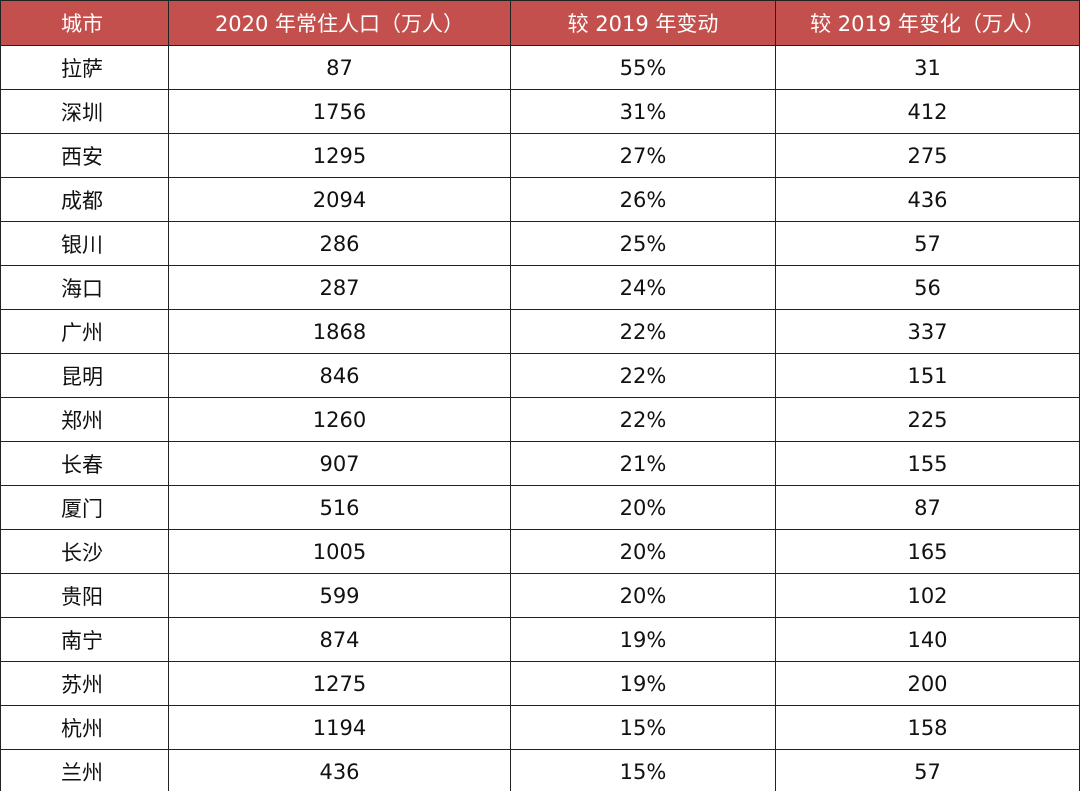 This screenshot has height=791, width=1080. What do you see at coordinates (927, 287) in the screenshot?
I see `value-cell: 56` at bounding box center [927, 287].